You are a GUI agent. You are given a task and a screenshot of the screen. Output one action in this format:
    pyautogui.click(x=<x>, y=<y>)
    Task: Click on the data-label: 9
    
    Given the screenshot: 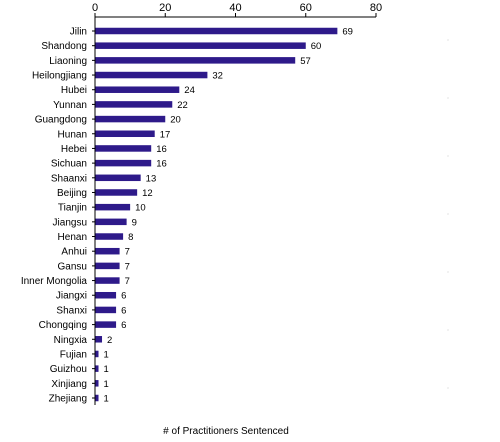 What is the action you would take?
    pyautogui.click(x=134, y=222)
    